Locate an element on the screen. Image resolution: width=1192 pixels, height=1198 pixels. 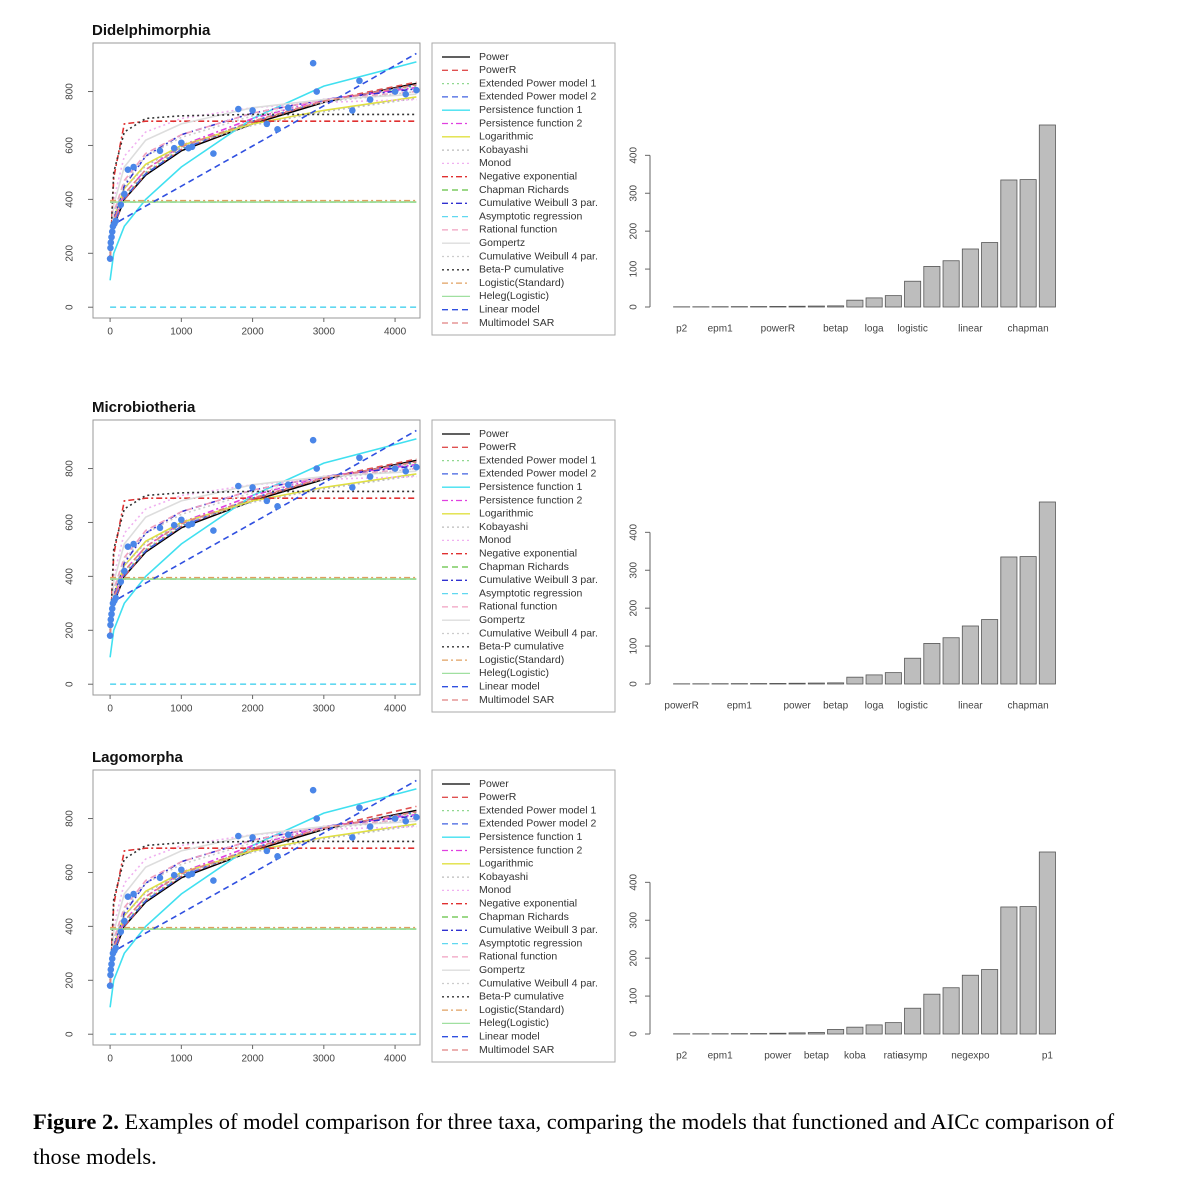
y-tick-label: 300 is located at coordinates (634, 569).